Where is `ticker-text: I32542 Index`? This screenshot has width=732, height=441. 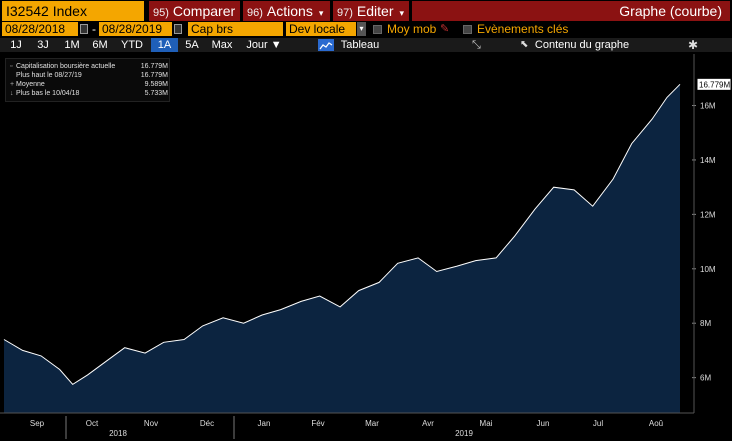
ticker-text: I32542 Index is located at coordinates (46, 11).